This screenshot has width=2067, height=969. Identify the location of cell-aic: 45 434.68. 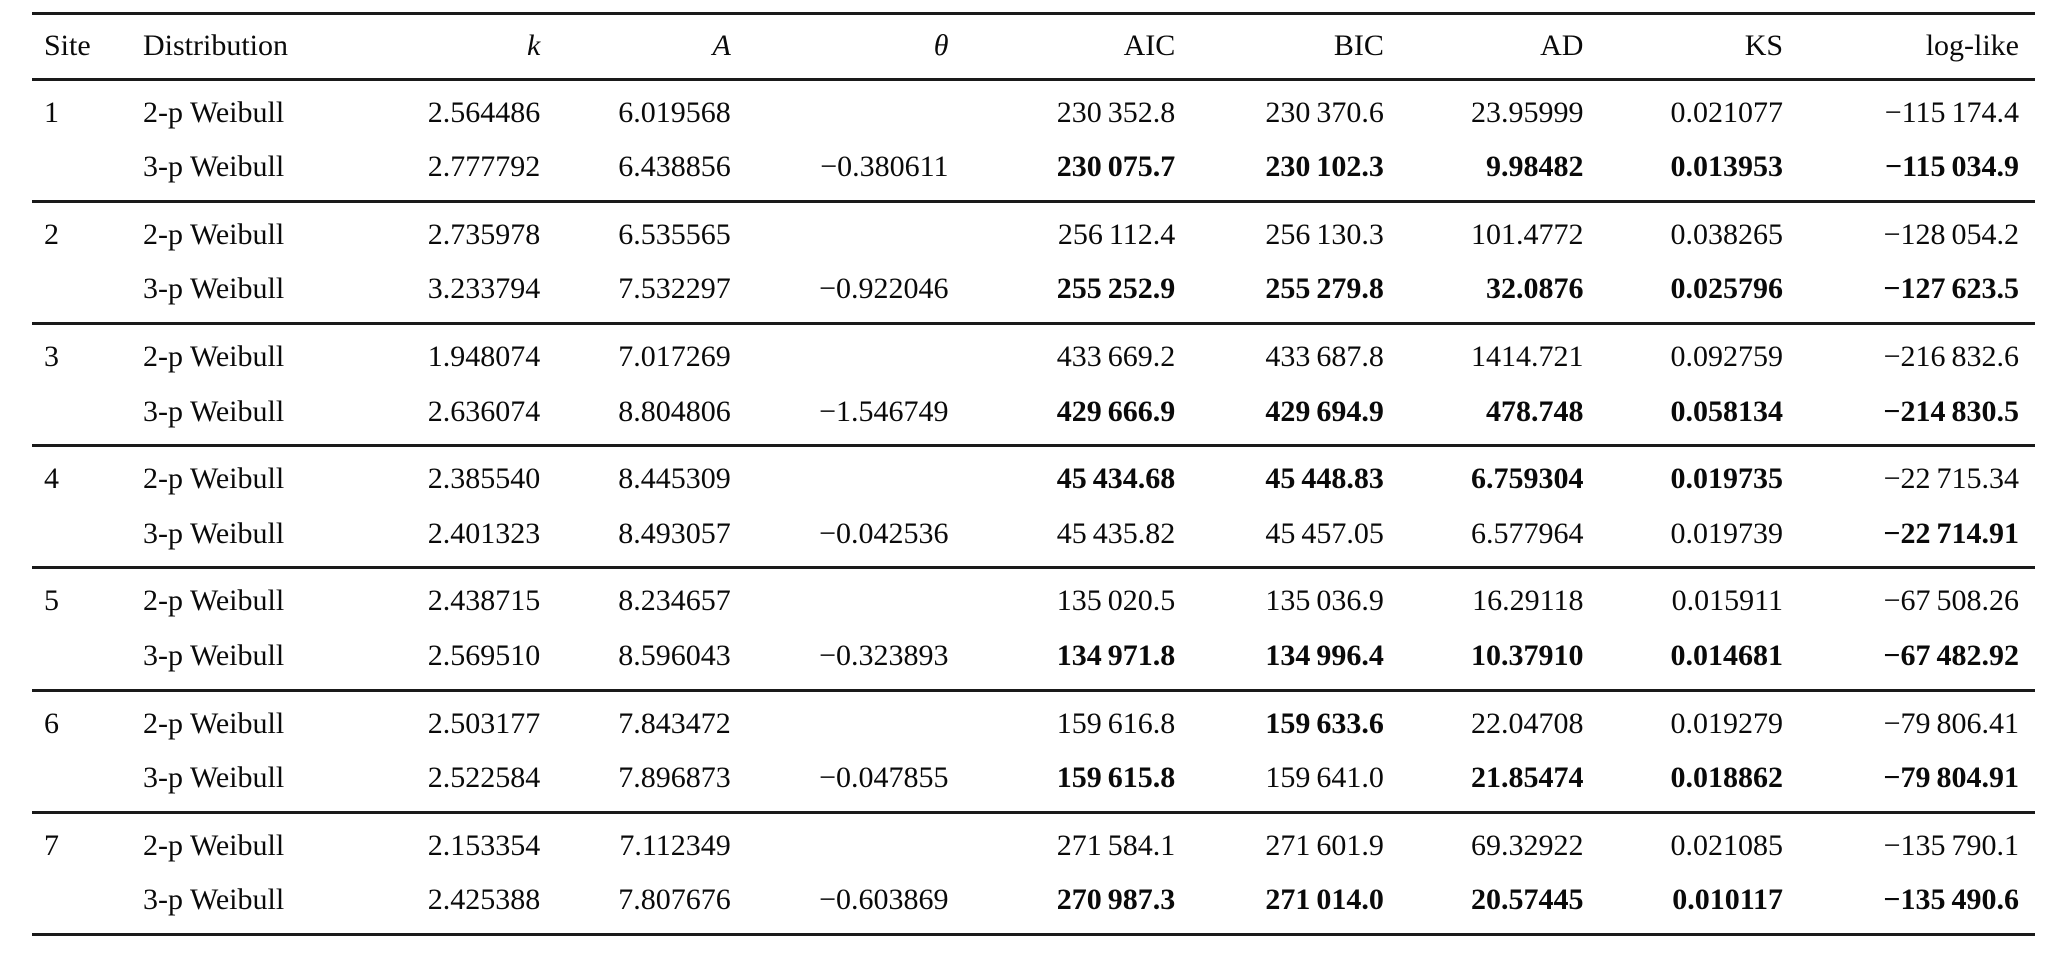
(1116, 479).